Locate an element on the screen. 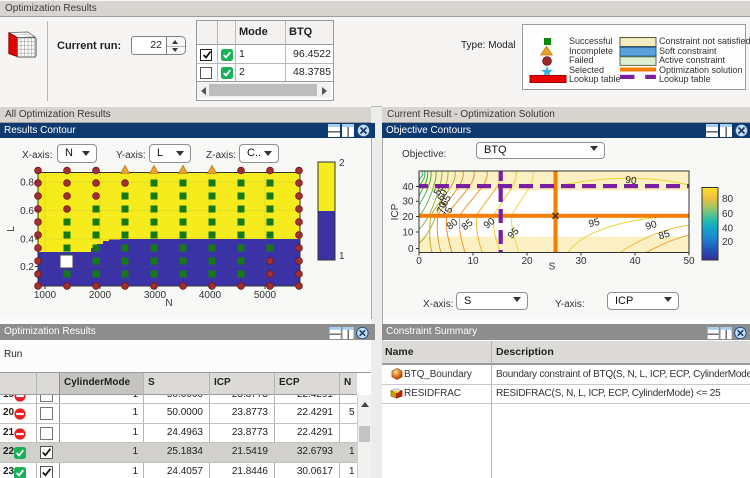 Image resolution: width=750 pixels, height=478 pixels. svg-text: 1000 is located at coordinates (45, 295).